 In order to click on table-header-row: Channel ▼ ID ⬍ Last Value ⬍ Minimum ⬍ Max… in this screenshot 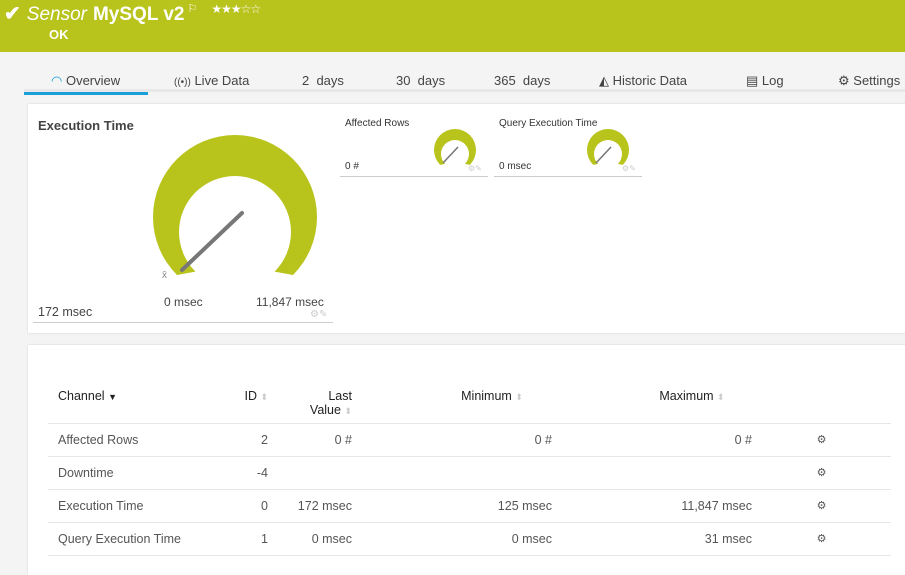, I will do `click(469, 403)`.